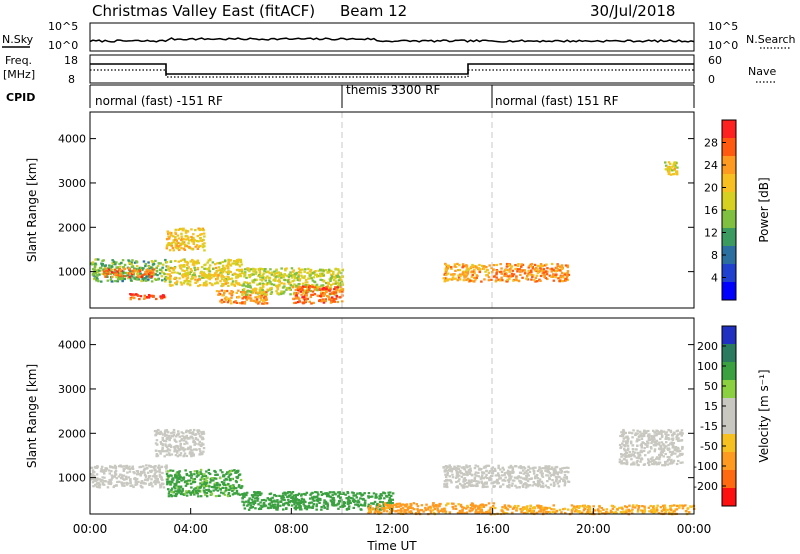 This screenshot has width=800, height=554. Describe the element at coordinates (72, 433) in the screenshot. I see `y-tick-label: 2000` at that location.